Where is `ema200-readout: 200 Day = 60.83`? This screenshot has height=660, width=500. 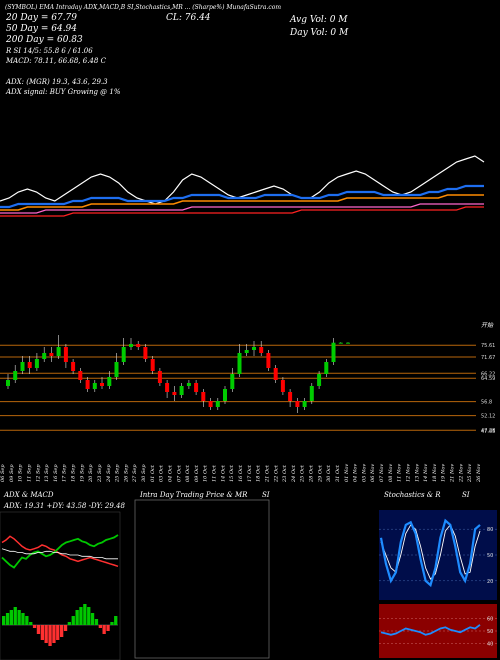
ema200-readout: 200 Day = 60.83 is located at coordinates (44, 40).